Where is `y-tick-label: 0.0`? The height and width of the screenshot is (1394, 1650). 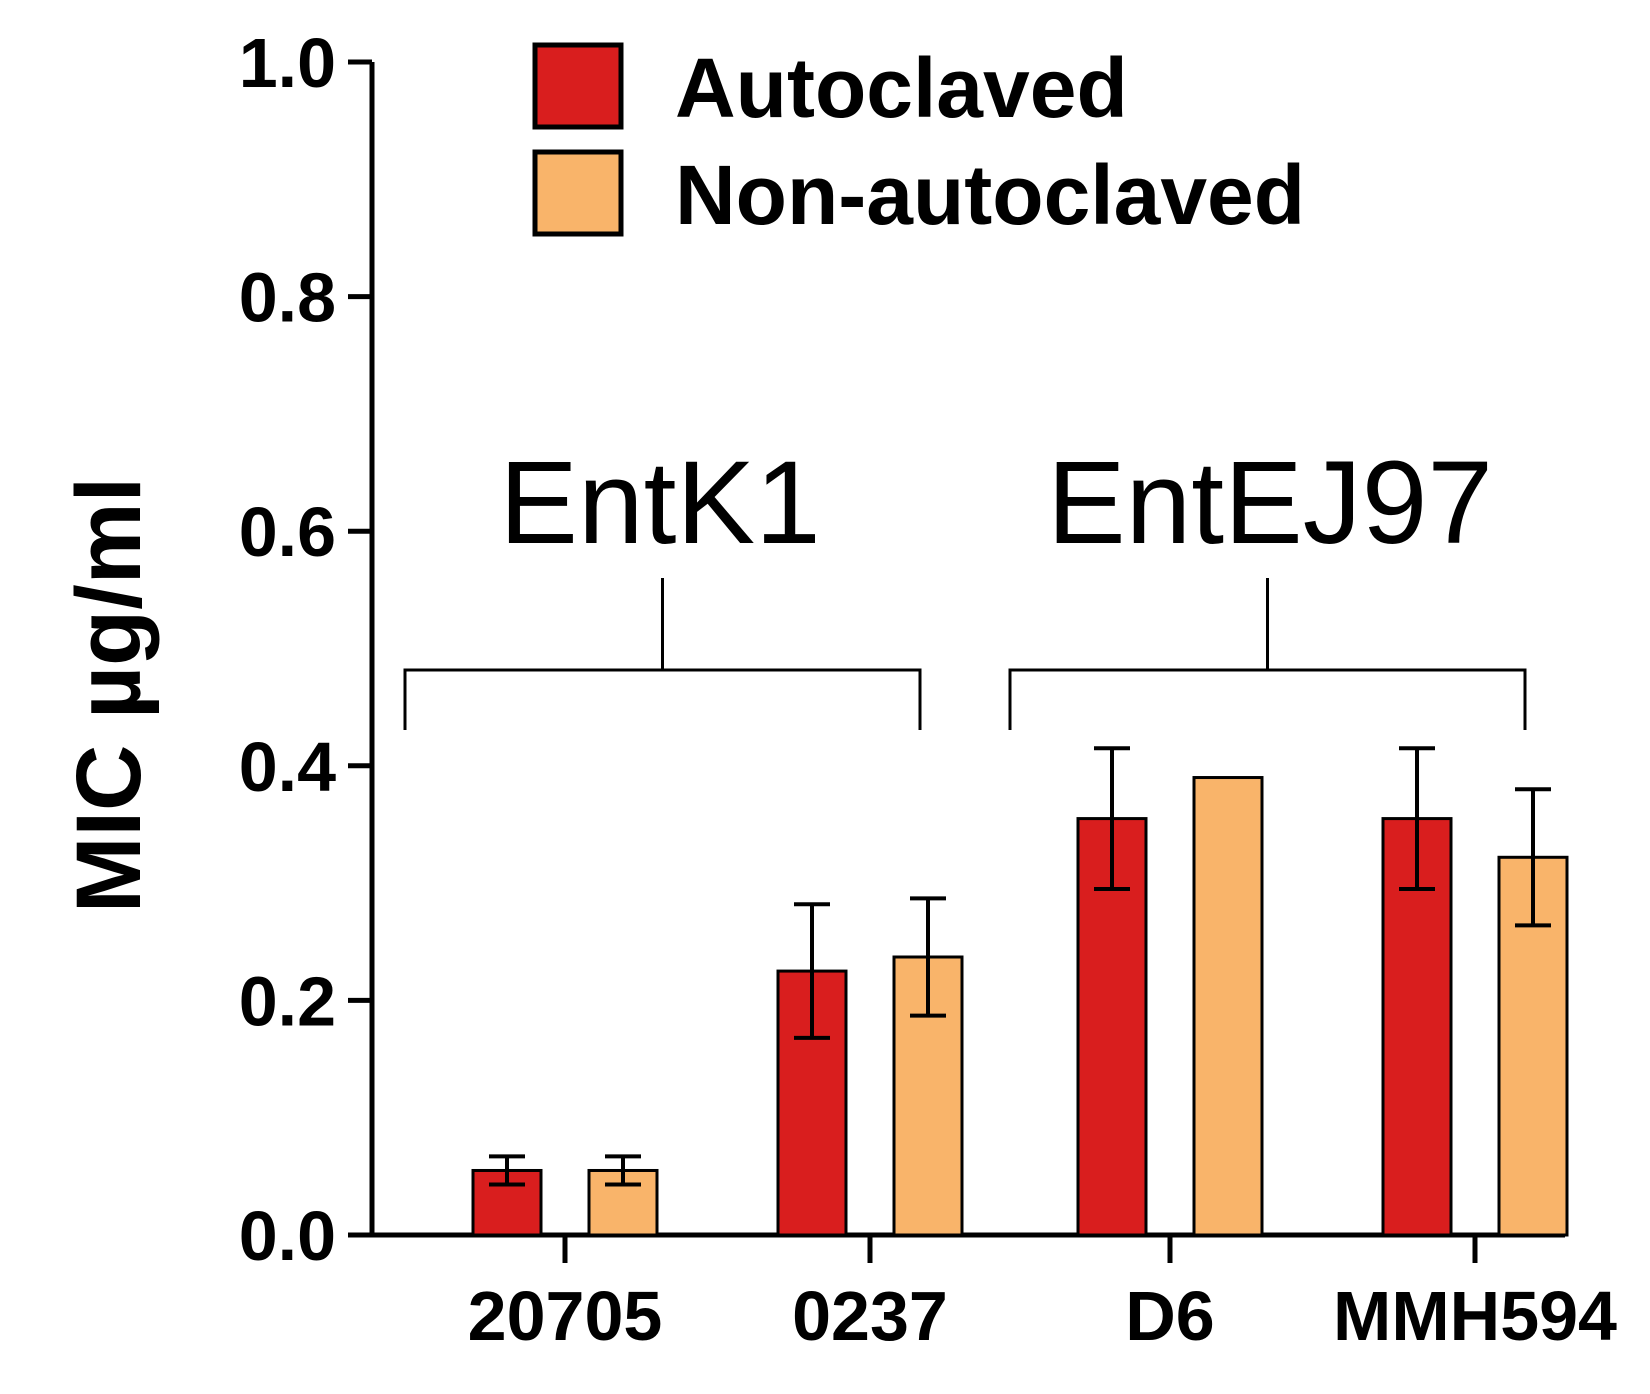
y-tick-label: 0.0 is located at coordinates (287, 1236).